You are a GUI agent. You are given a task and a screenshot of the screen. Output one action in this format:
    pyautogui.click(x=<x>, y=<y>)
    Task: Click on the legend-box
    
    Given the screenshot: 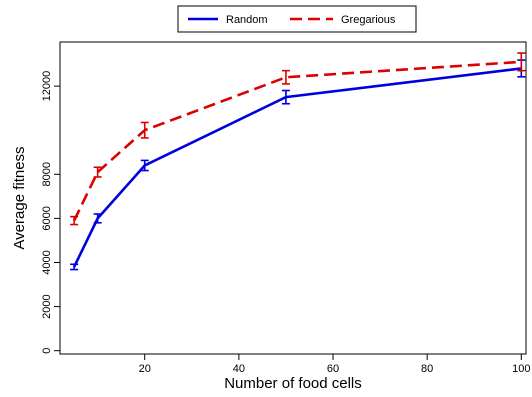 What is the action you would take?
    pyautogui.click(x=297, y=19)
    